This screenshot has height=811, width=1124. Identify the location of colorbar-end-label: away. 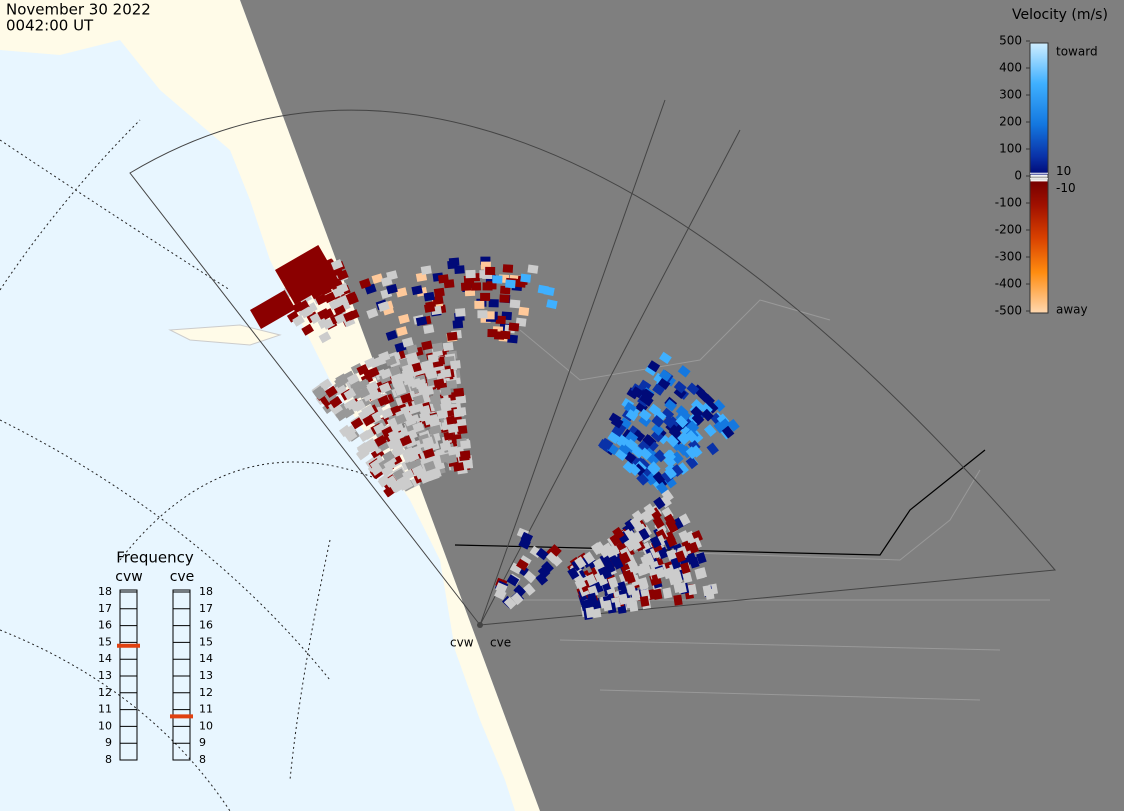
(1072, 310).